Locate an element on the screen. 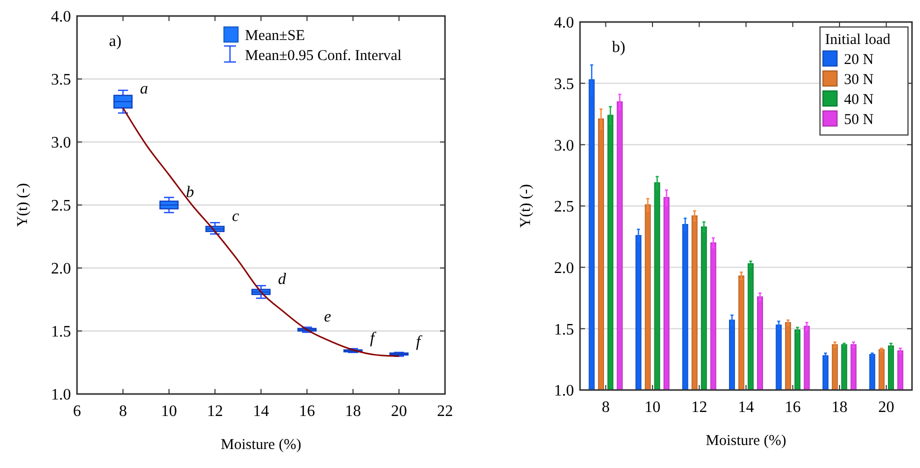 This screenshot has height=468, width=920. x-tick-label: 22 is located at coordinates (445, 411).